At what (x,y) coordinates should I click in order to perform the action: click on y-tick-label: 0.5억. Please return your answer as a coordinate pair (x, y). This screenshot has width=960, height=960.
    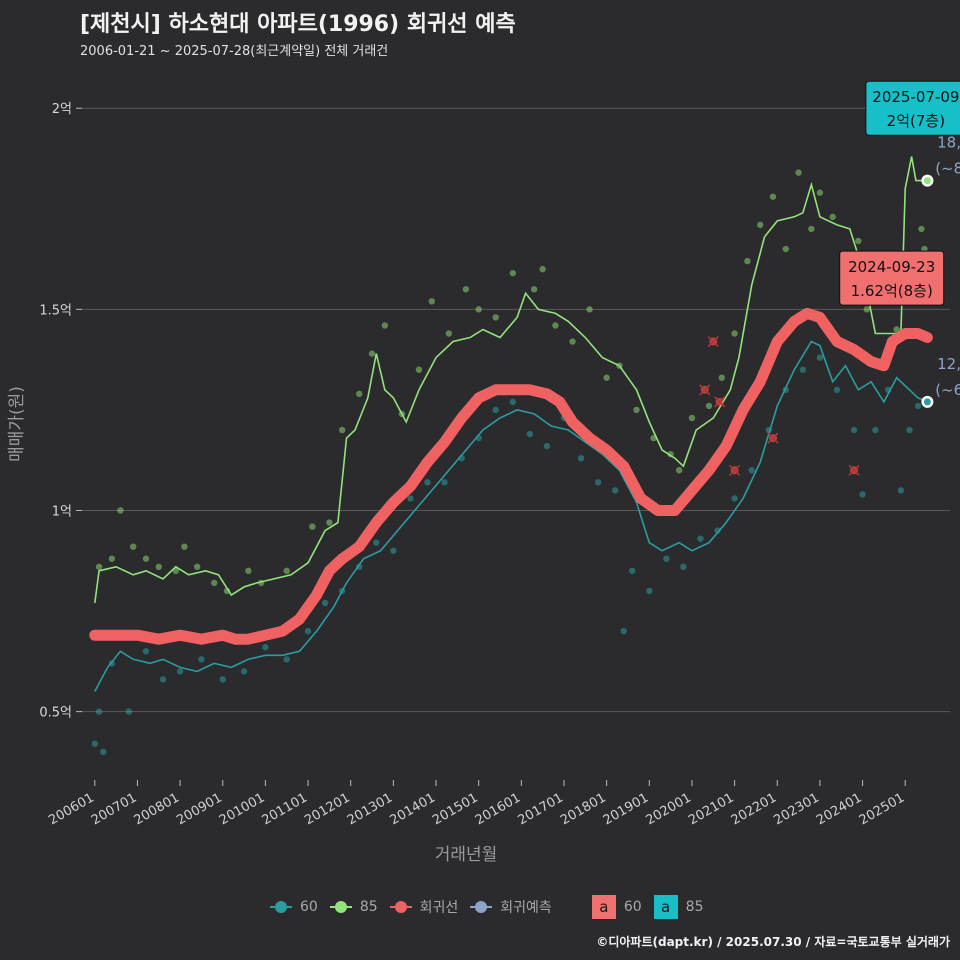
    Looking at the image, I should click on (55, 713).